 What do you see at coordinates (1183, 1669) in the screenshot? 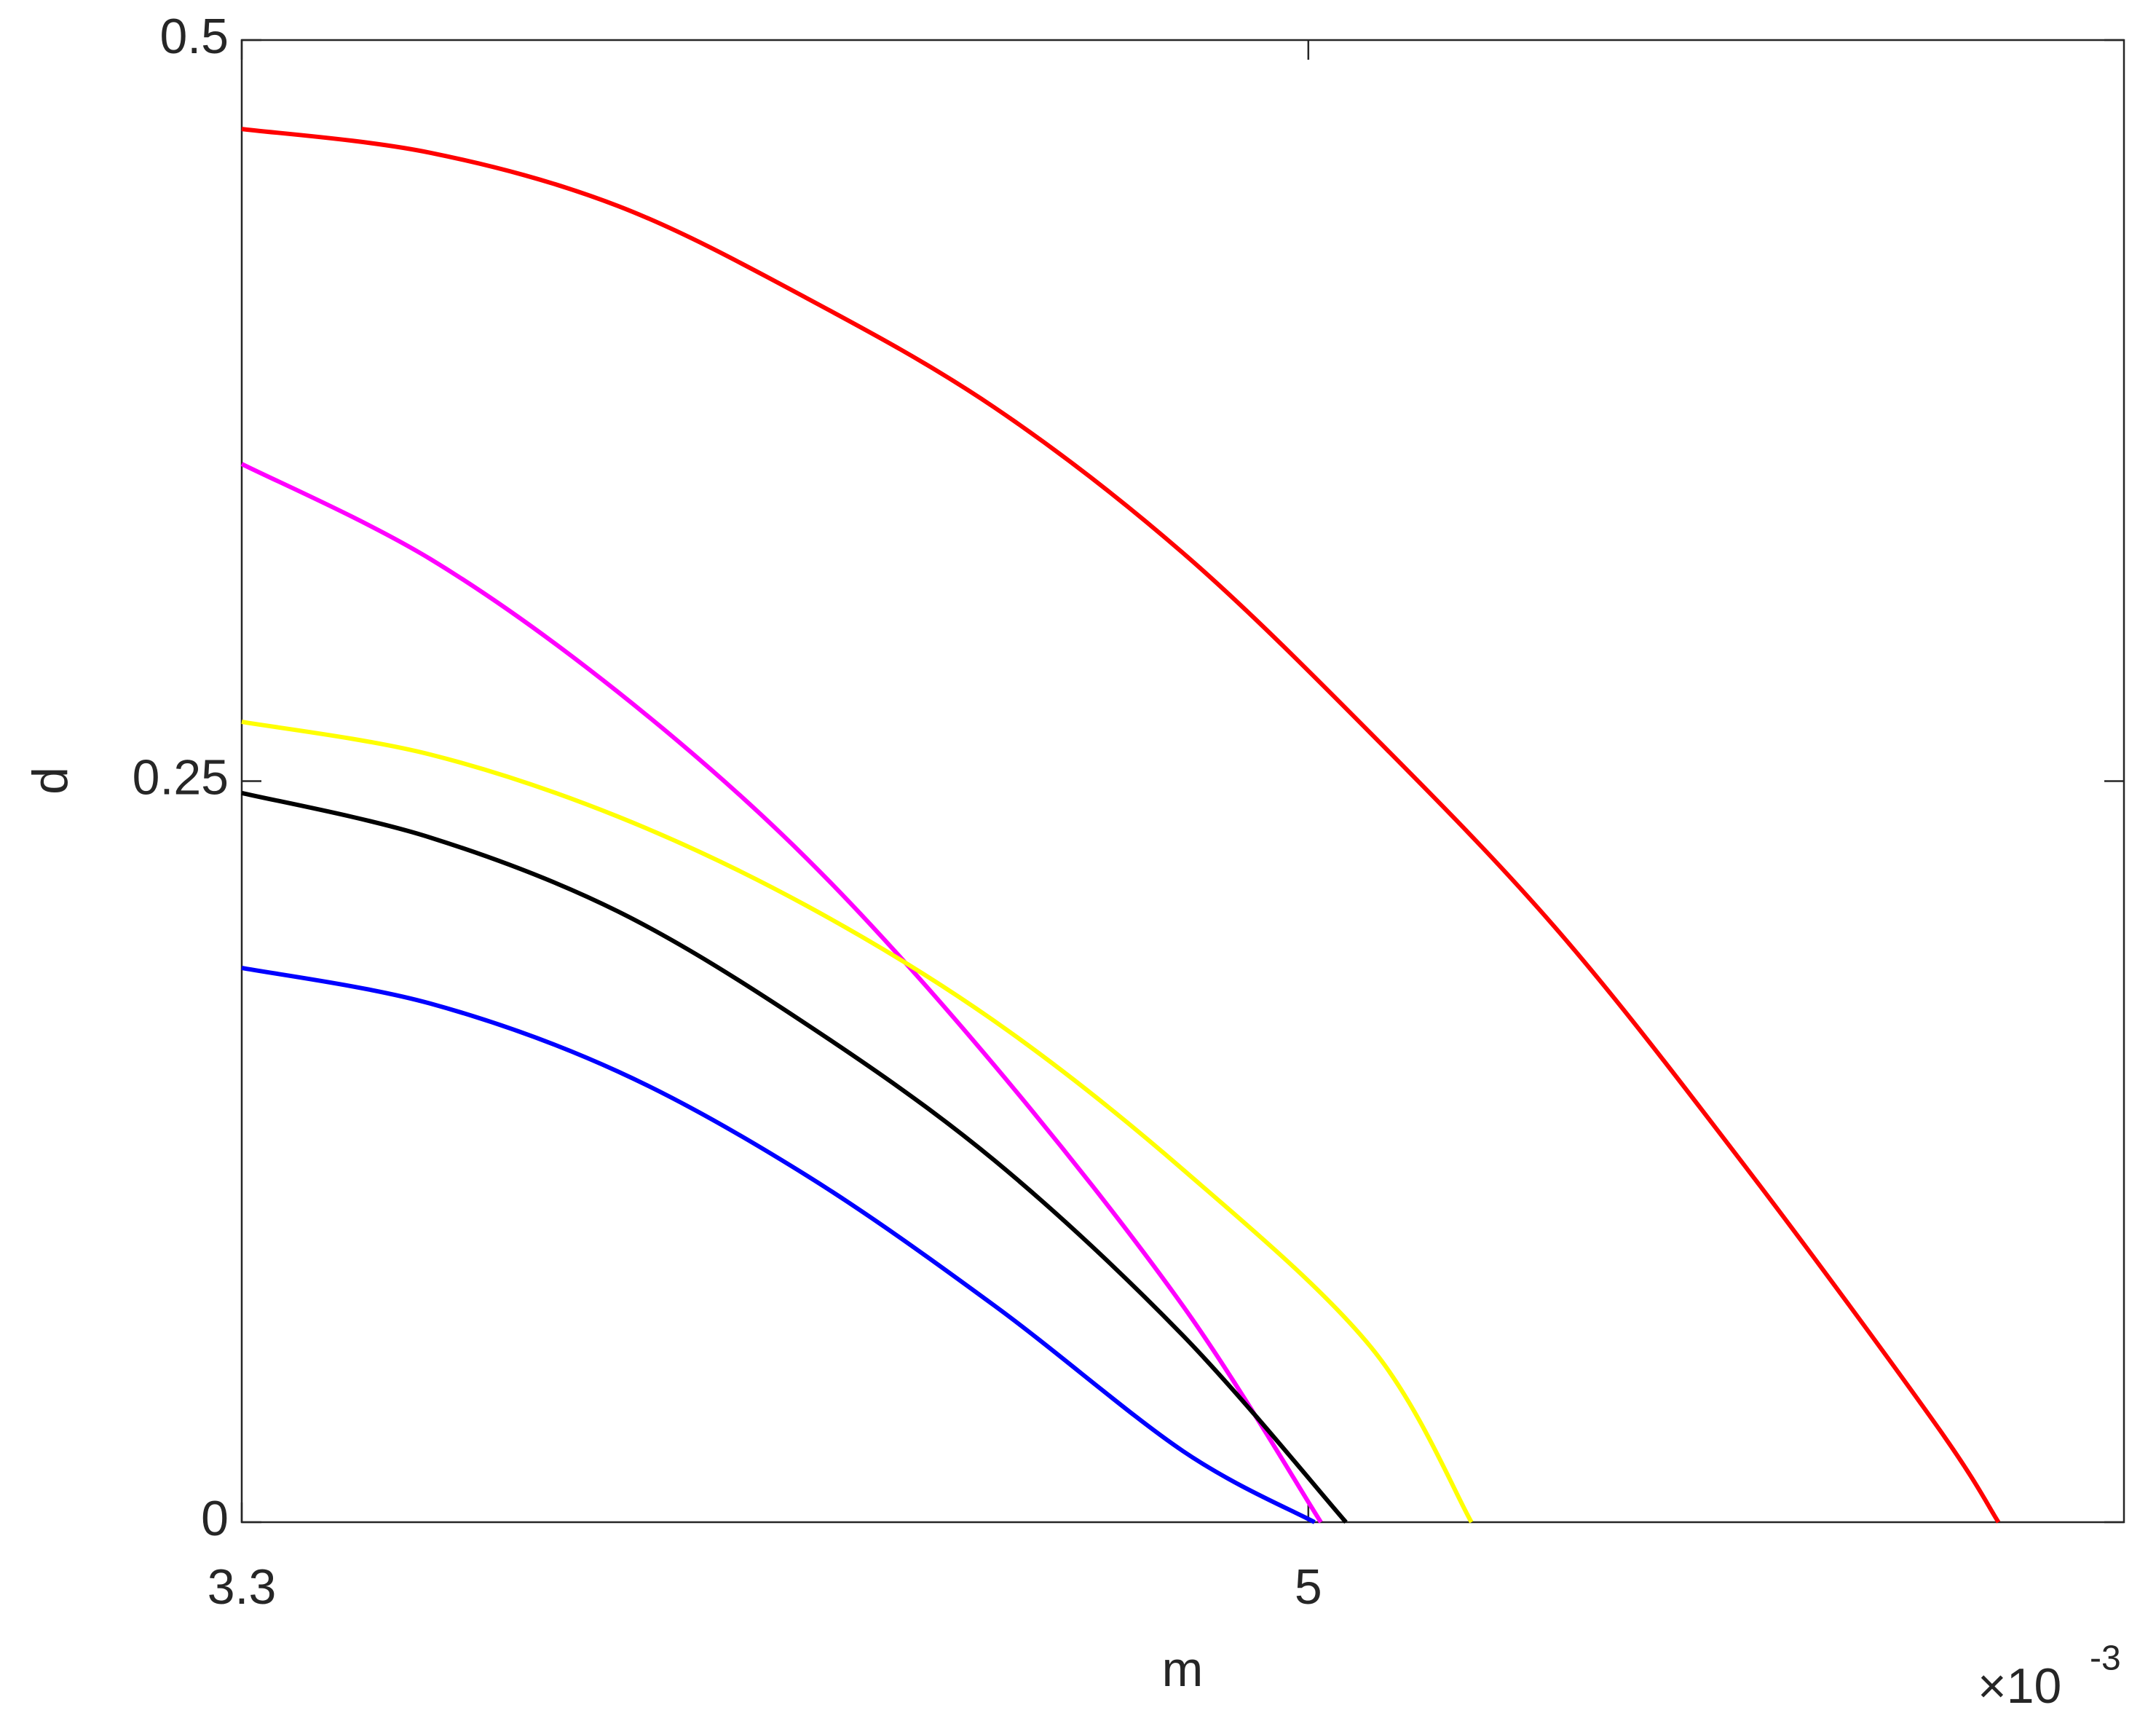
I see `x-axis-label: m` at bounding box center [1183, 1669].